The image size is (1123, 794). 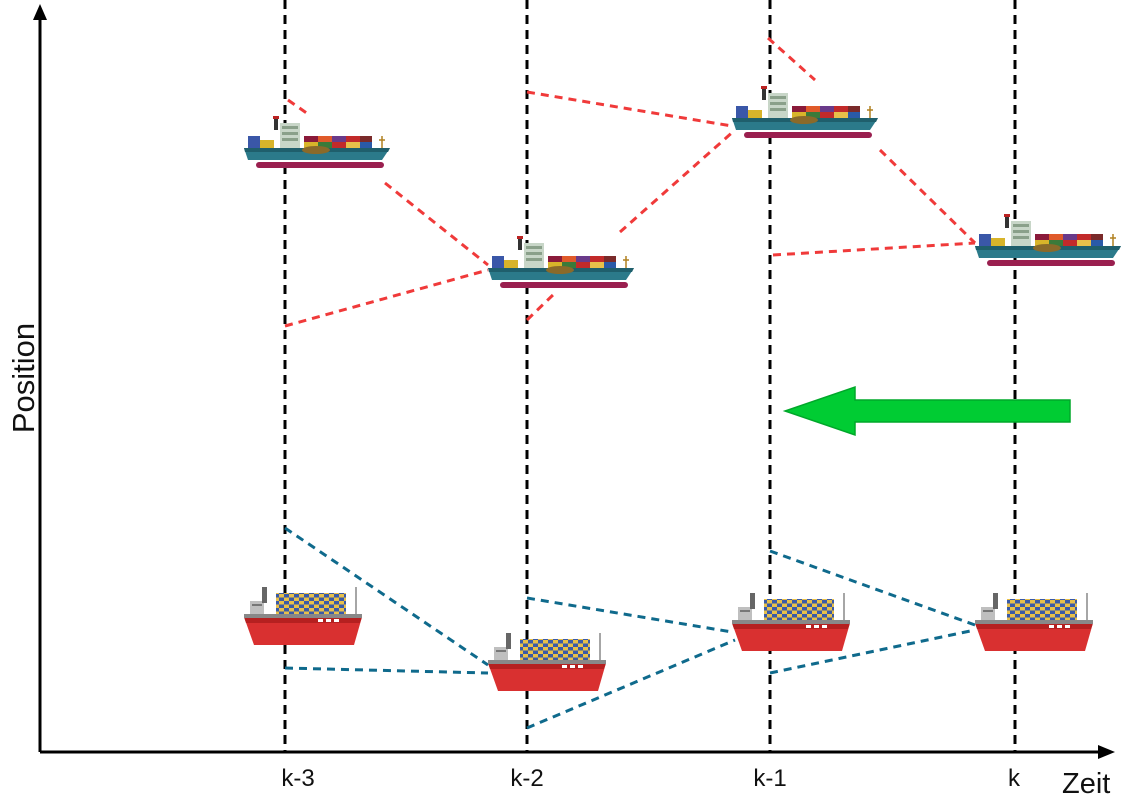 What do you see at coordinates (40, 12) in the screenshot?
I see `y-axis-arrowhead` at bounding box center [40, 12].